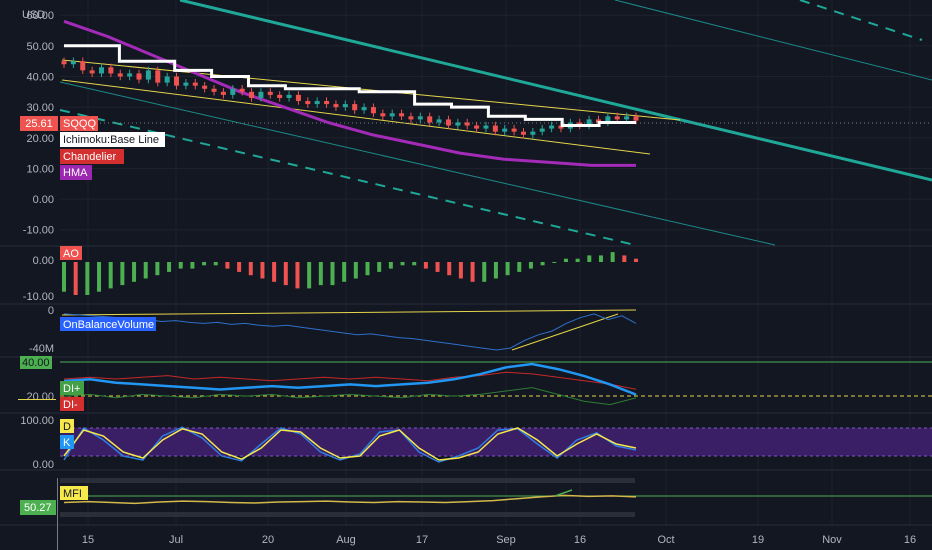 Image resolution: width=932 pixels, height=550 pixels. I want to click on stoch-d-badge: D, so click(67, 426).